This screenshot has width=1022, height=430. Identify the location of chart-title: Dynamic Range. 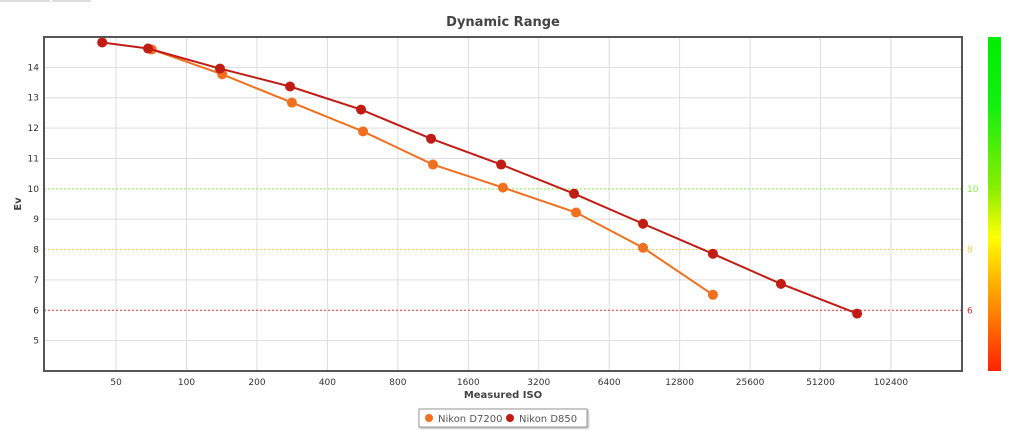
(503, 22).